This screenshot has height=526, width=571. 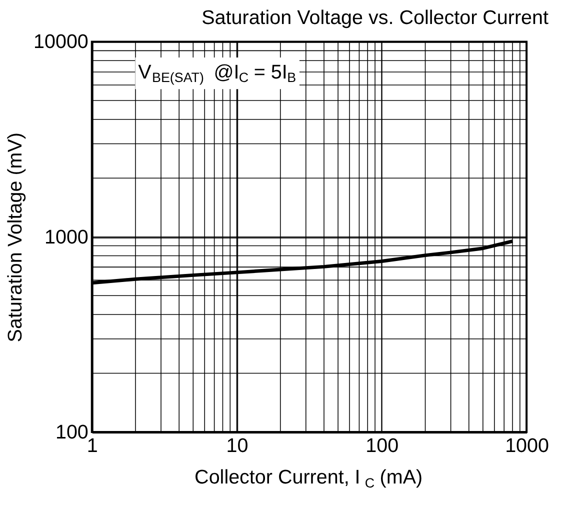 I want to click on y-tick-label: 1000, so click(x=66, y=237).